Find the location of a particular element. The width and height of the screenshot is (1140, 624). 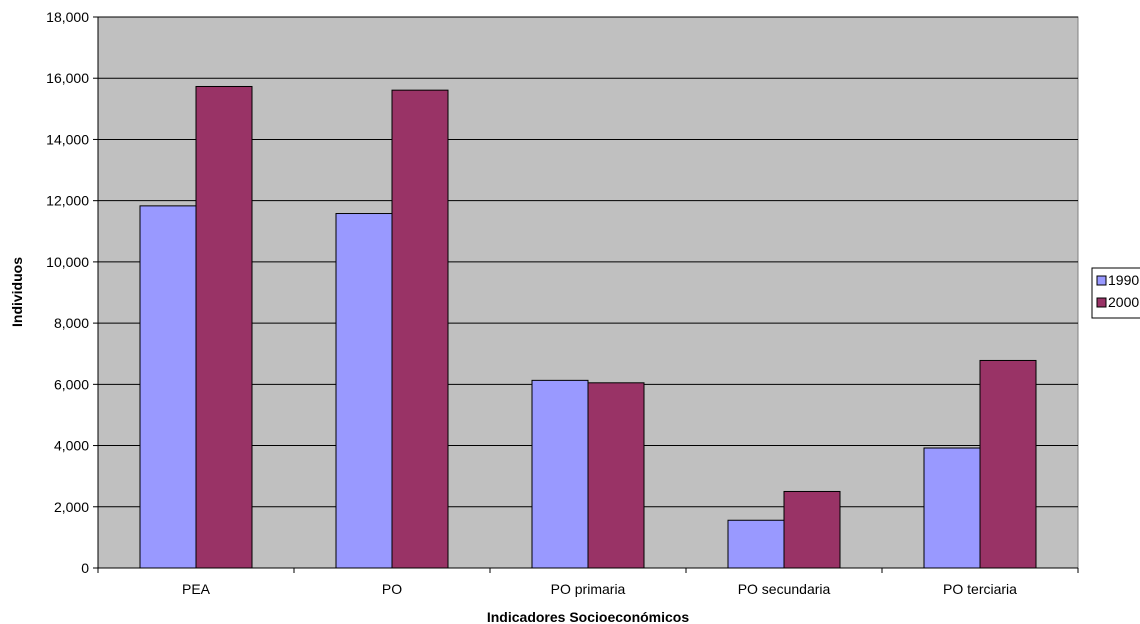

x-tick-label: PO secundaria is located at coordinates (784, 589).